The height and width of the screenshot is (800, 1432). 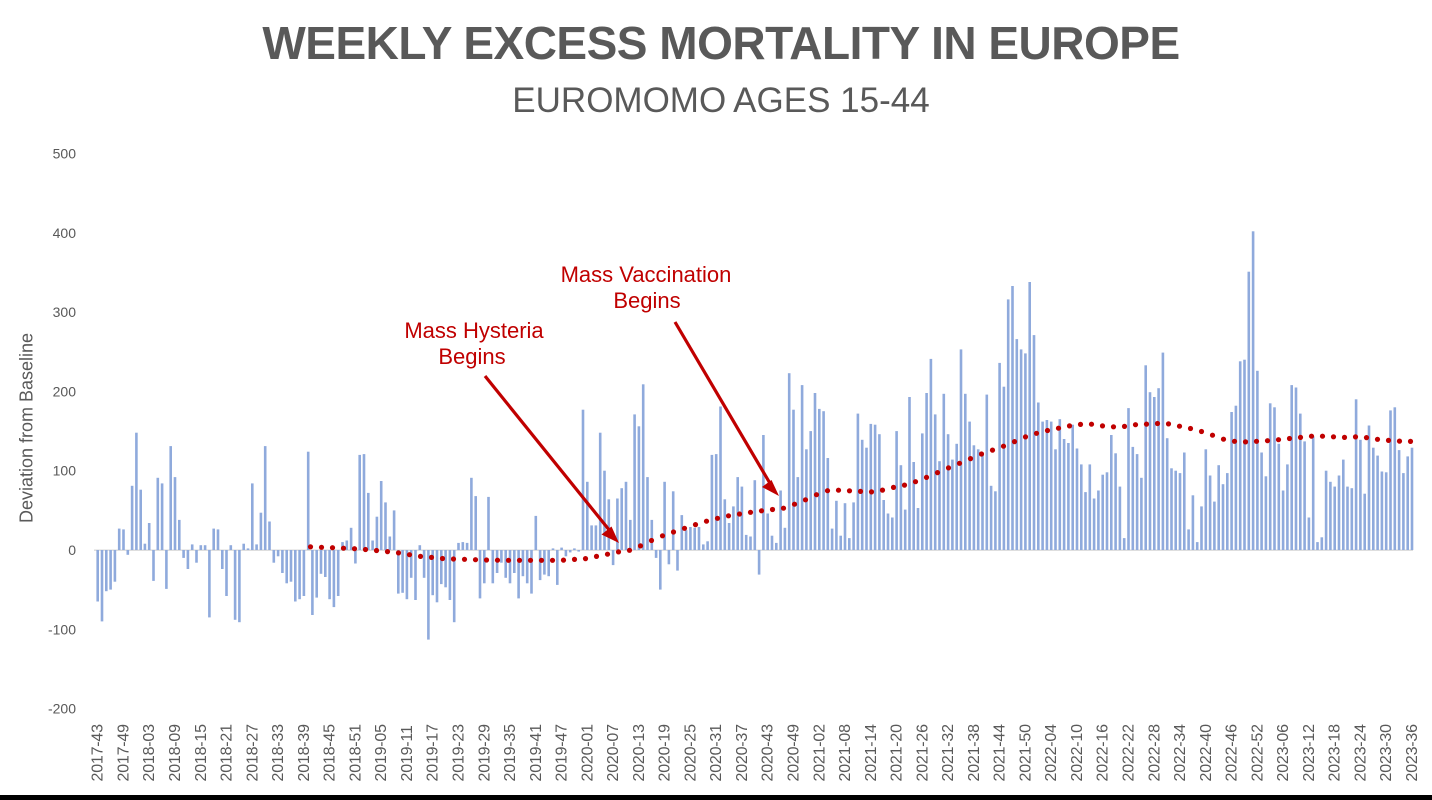 What do you see at coordinates (1025, 753) in the screenshot?
I see `svg-text: 2021-50` at bounding box center [1025, 753].